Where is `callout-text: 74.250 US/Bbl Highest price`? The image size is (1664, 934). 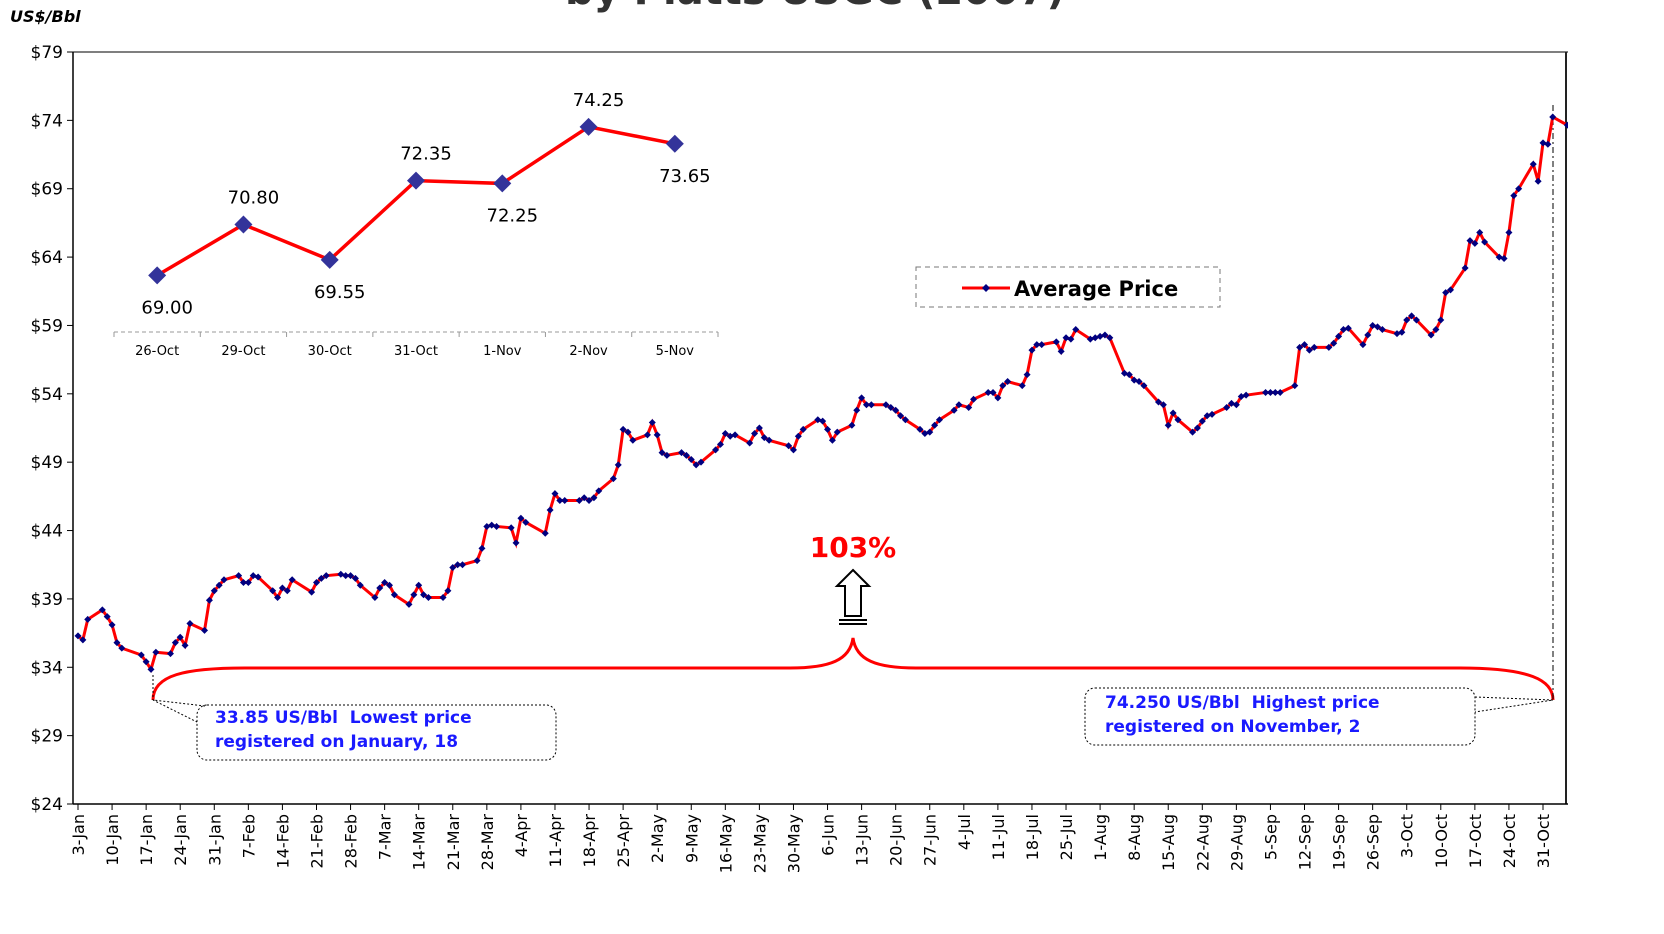
callout-text: 74.250 US/Bbl Highest price is located at coordinates (1242, 703).